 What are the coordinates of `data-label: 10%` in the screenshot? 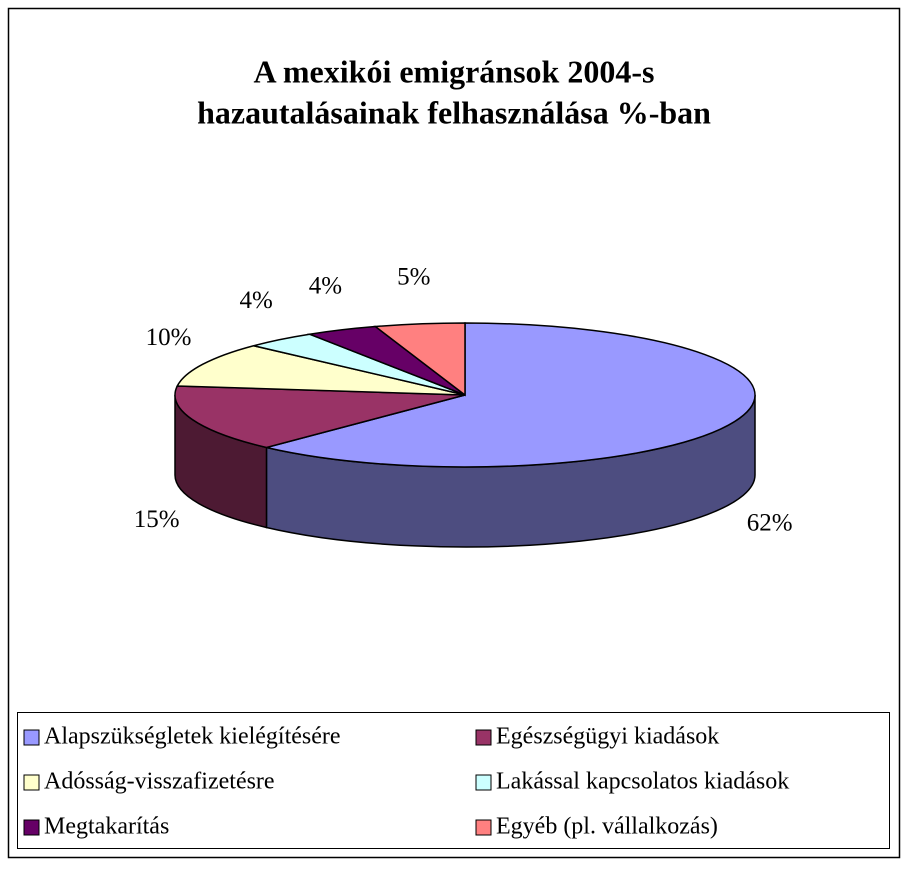 It's located at (169, 337).